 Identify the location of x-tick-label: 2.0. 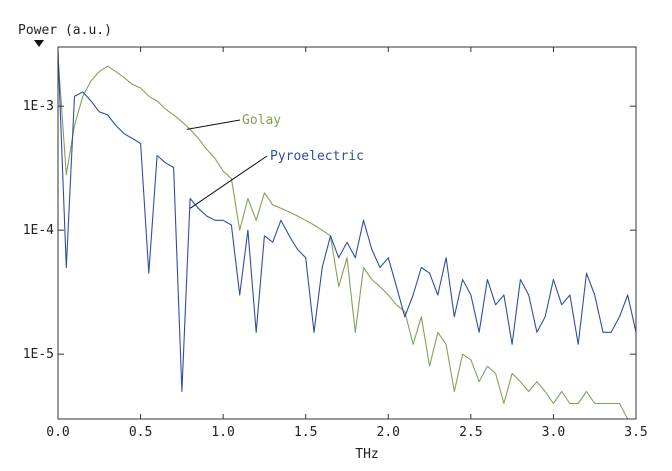
(388, 432).